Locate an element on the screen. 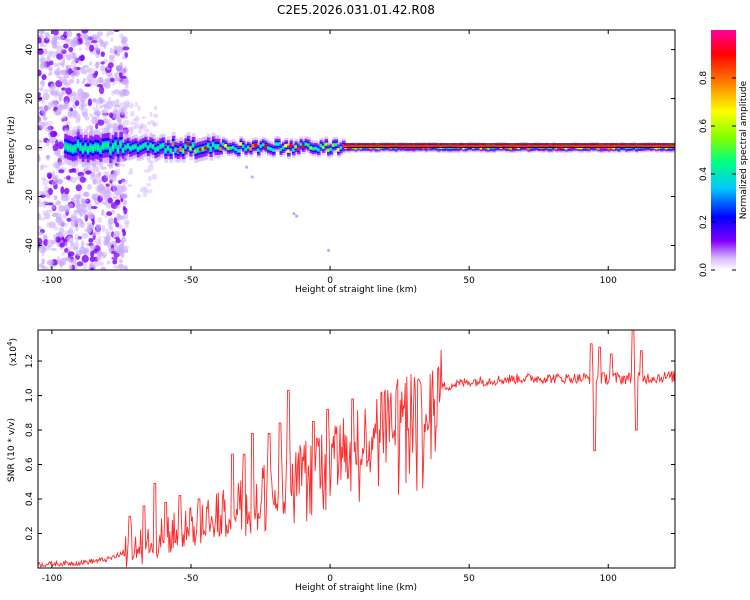 Image resolution: width=750 pixels, height=600 pixels. y-tick-label: 0.2 is located at coordinates (30, 533).